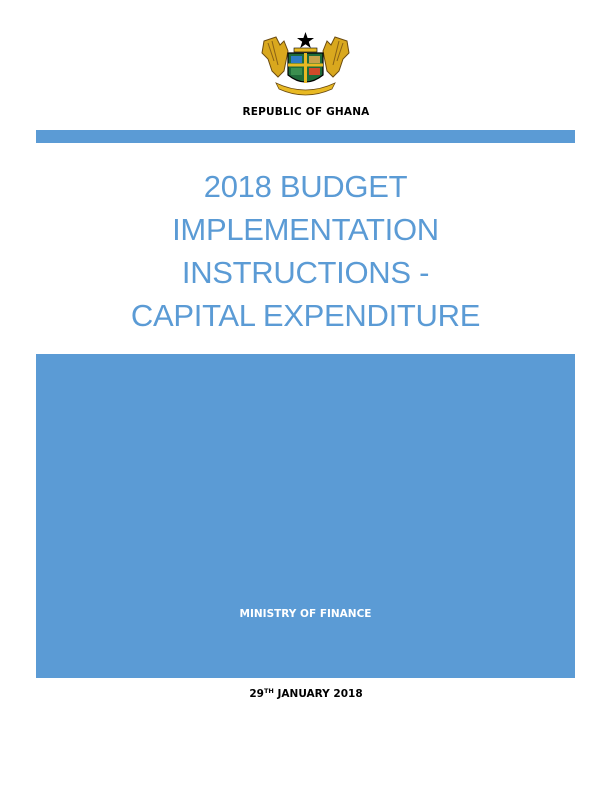 Image resolution: width=612 pixels, height=792 pixels. I want to click on title-line: CAPITAL EXPENDITURE, so click(305, 315).